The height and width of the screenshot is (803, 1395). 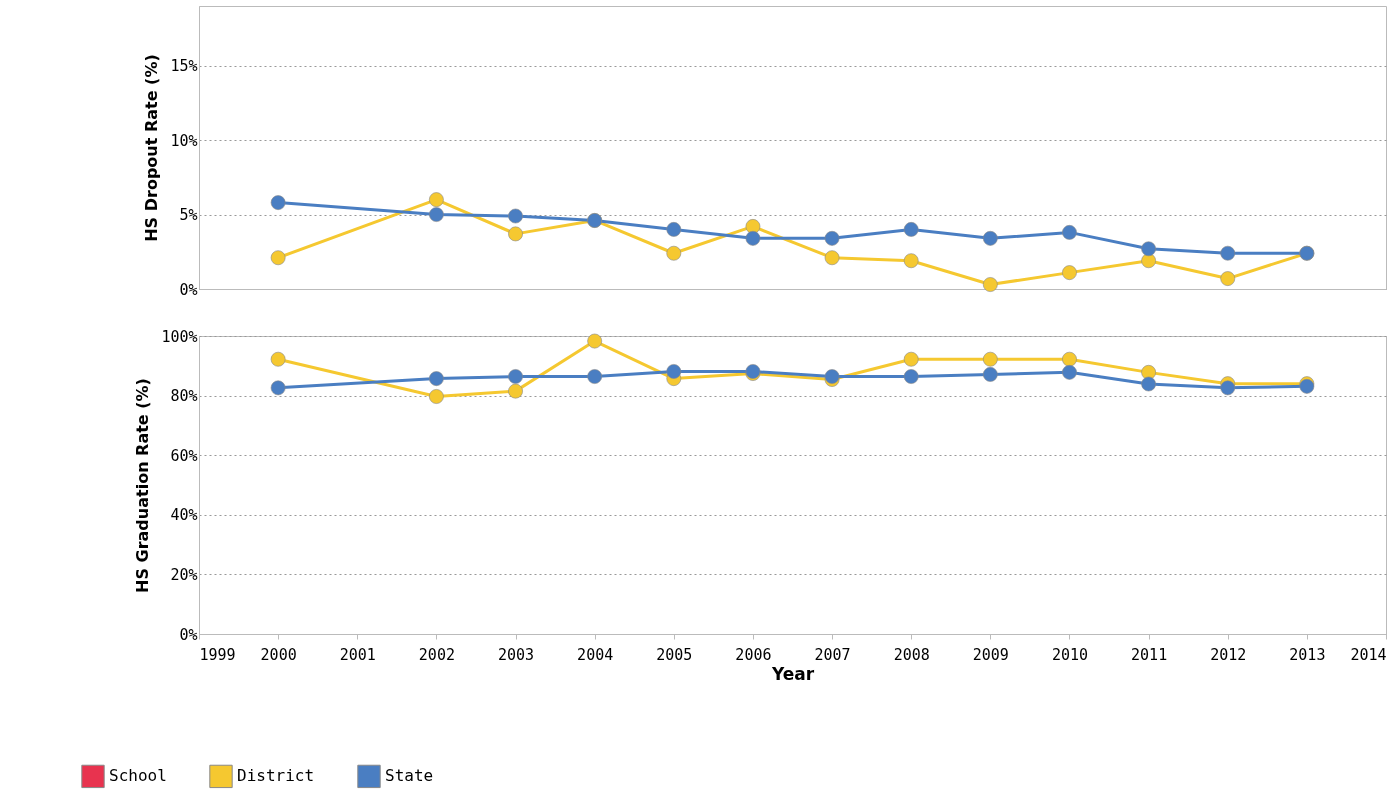 What do you see at coordinates (832, 654) in the screenshot?
I see `x-tick-label: 2007` at bounding box center [832, 654].